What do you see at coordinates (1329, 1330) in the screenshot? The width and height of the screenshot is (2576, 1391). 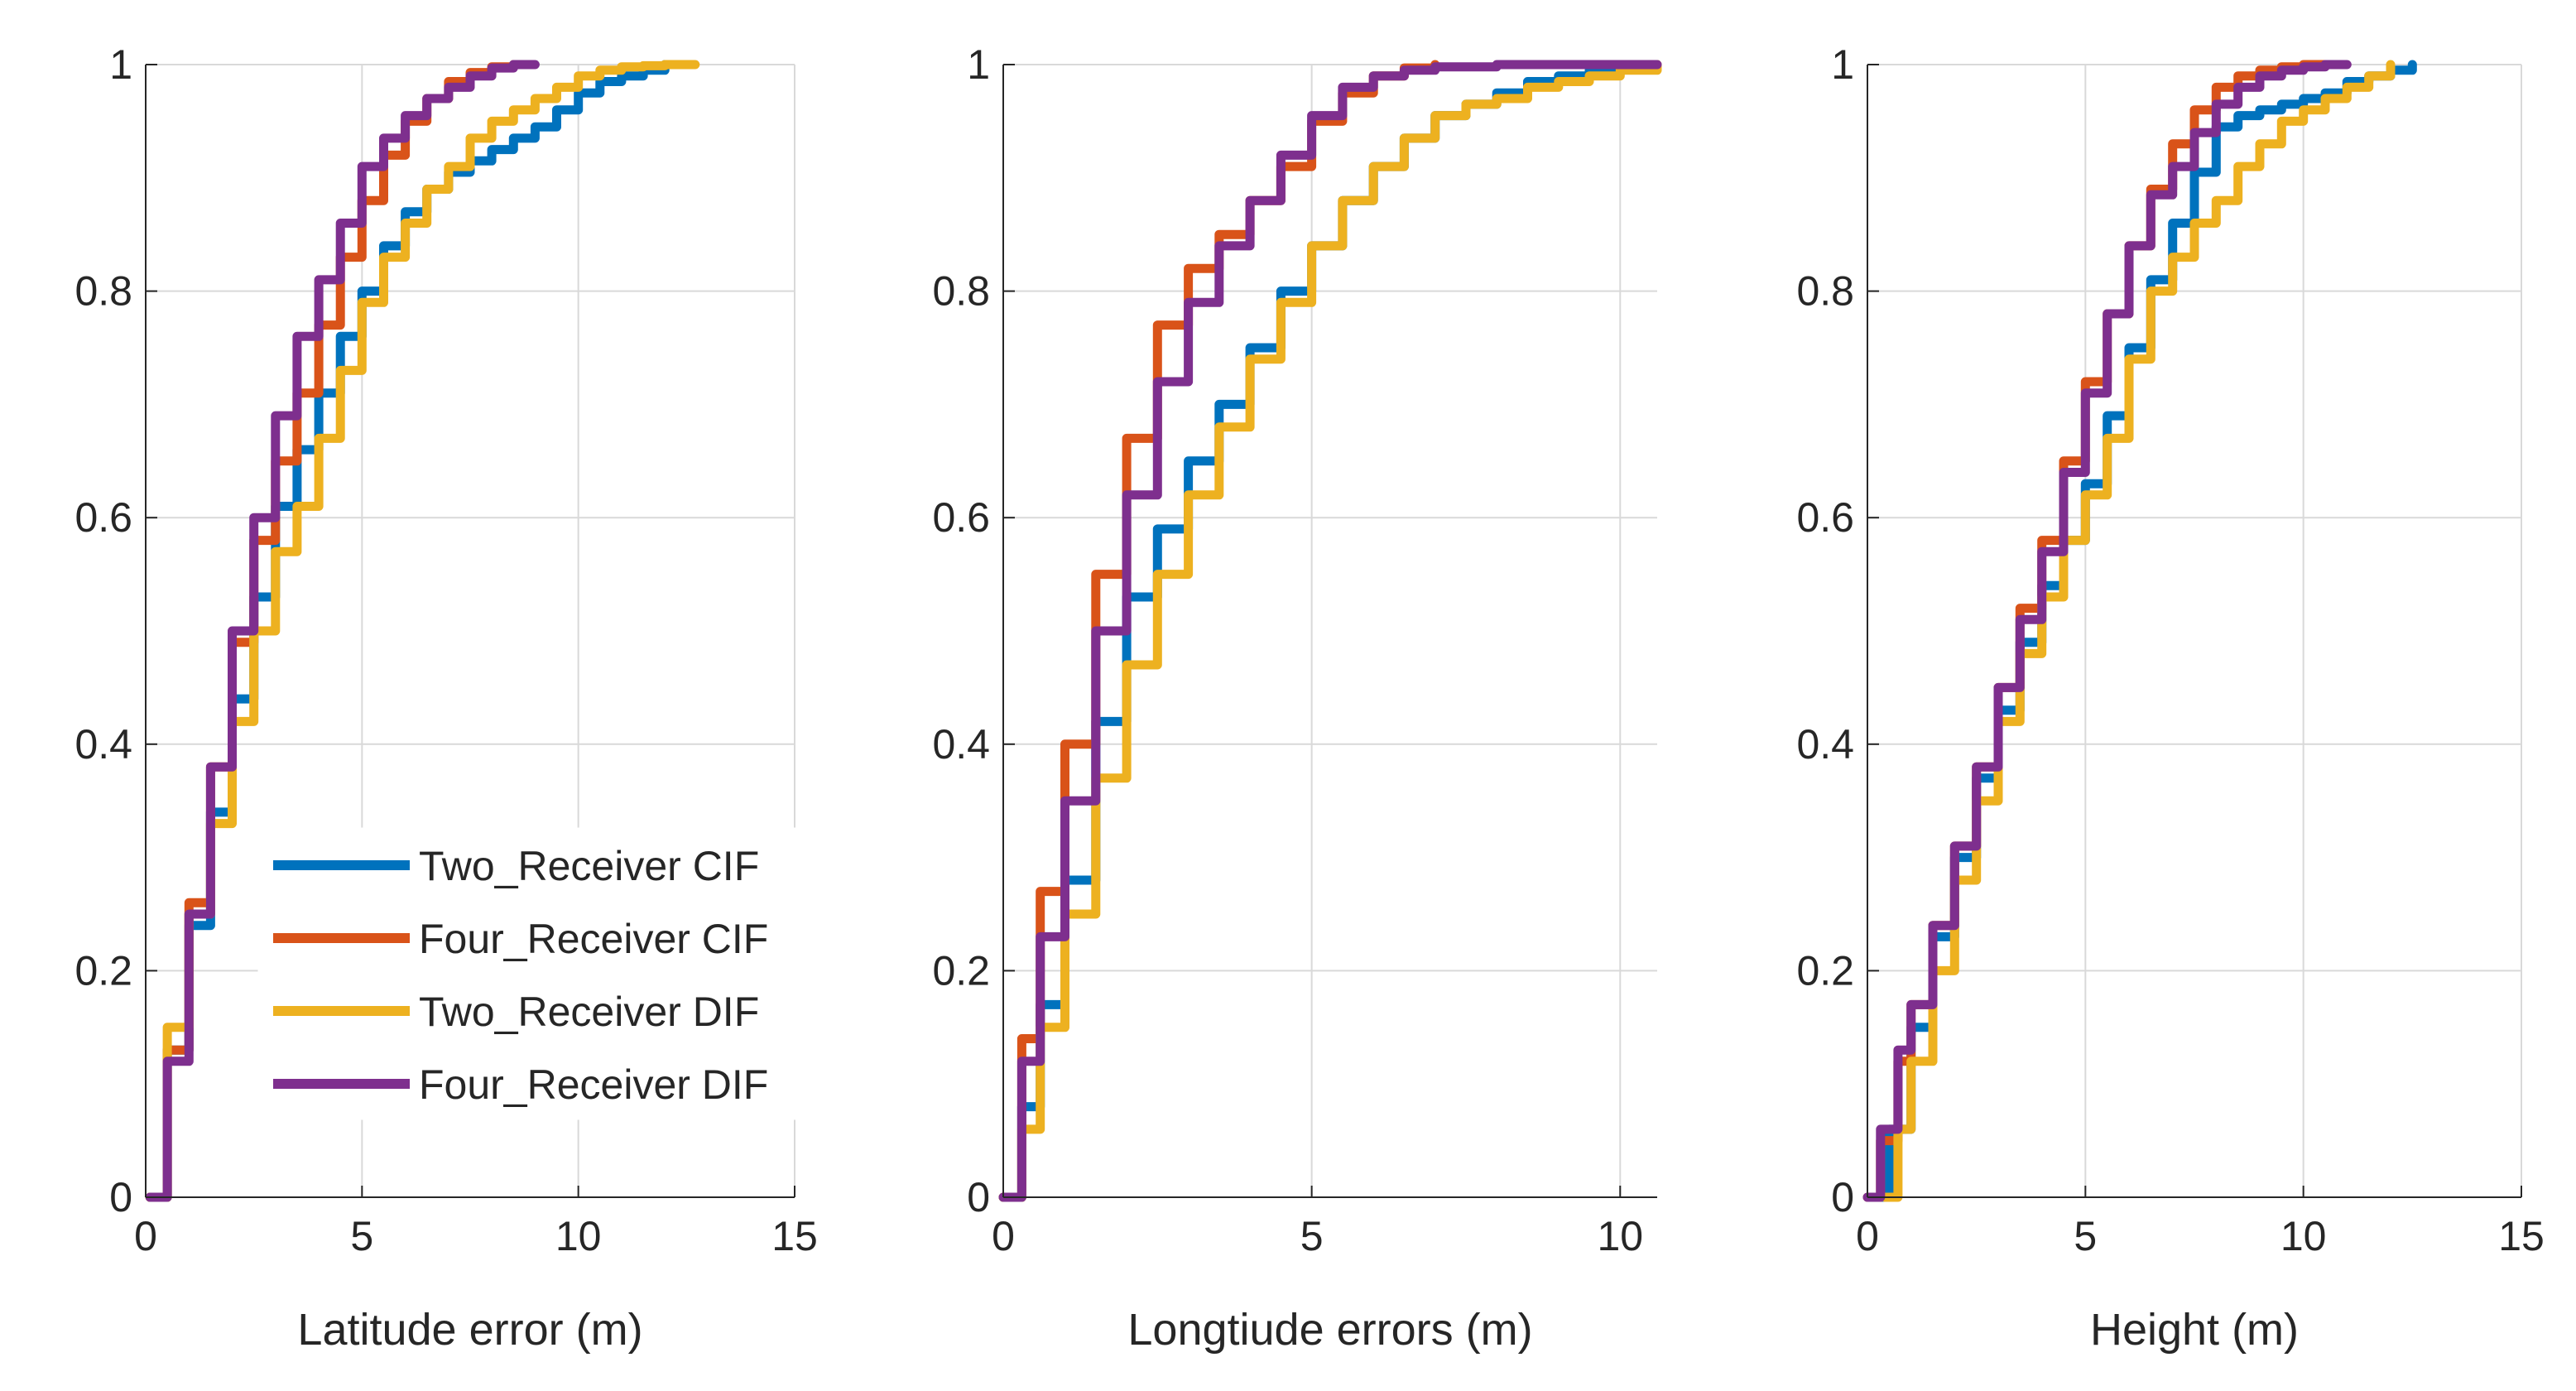 I see `x-axis-label: Longtiude errors (m)` at bounding box center [1329, 1330].